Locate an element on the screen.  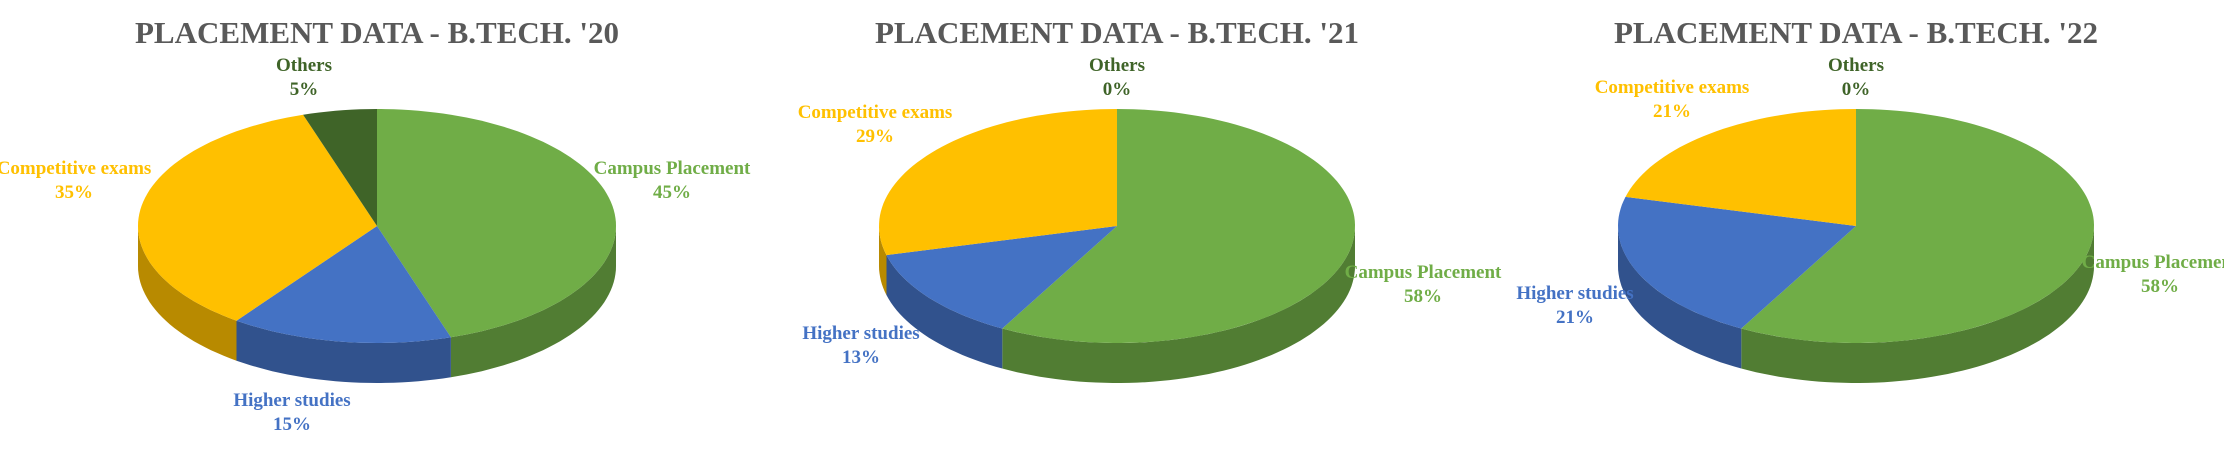
value-label: 13% is located at coordinates (861, 357).